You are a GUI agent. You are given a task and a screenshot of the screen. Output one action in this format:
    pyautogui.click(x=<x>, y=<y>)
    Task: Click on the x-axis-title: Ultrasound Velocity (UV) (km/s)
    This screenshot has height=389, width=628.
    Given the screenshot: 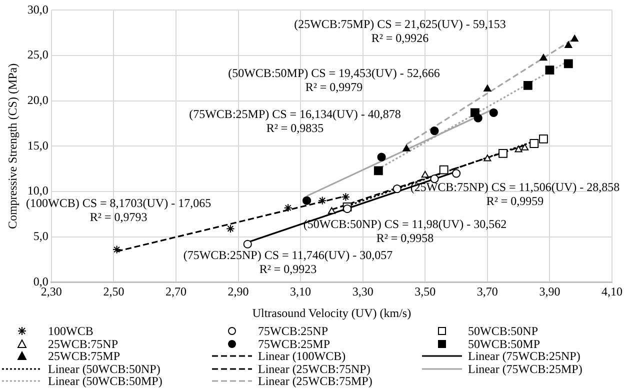 What is the action you would take?
    pyautogui.click(x=332, y=313)
    